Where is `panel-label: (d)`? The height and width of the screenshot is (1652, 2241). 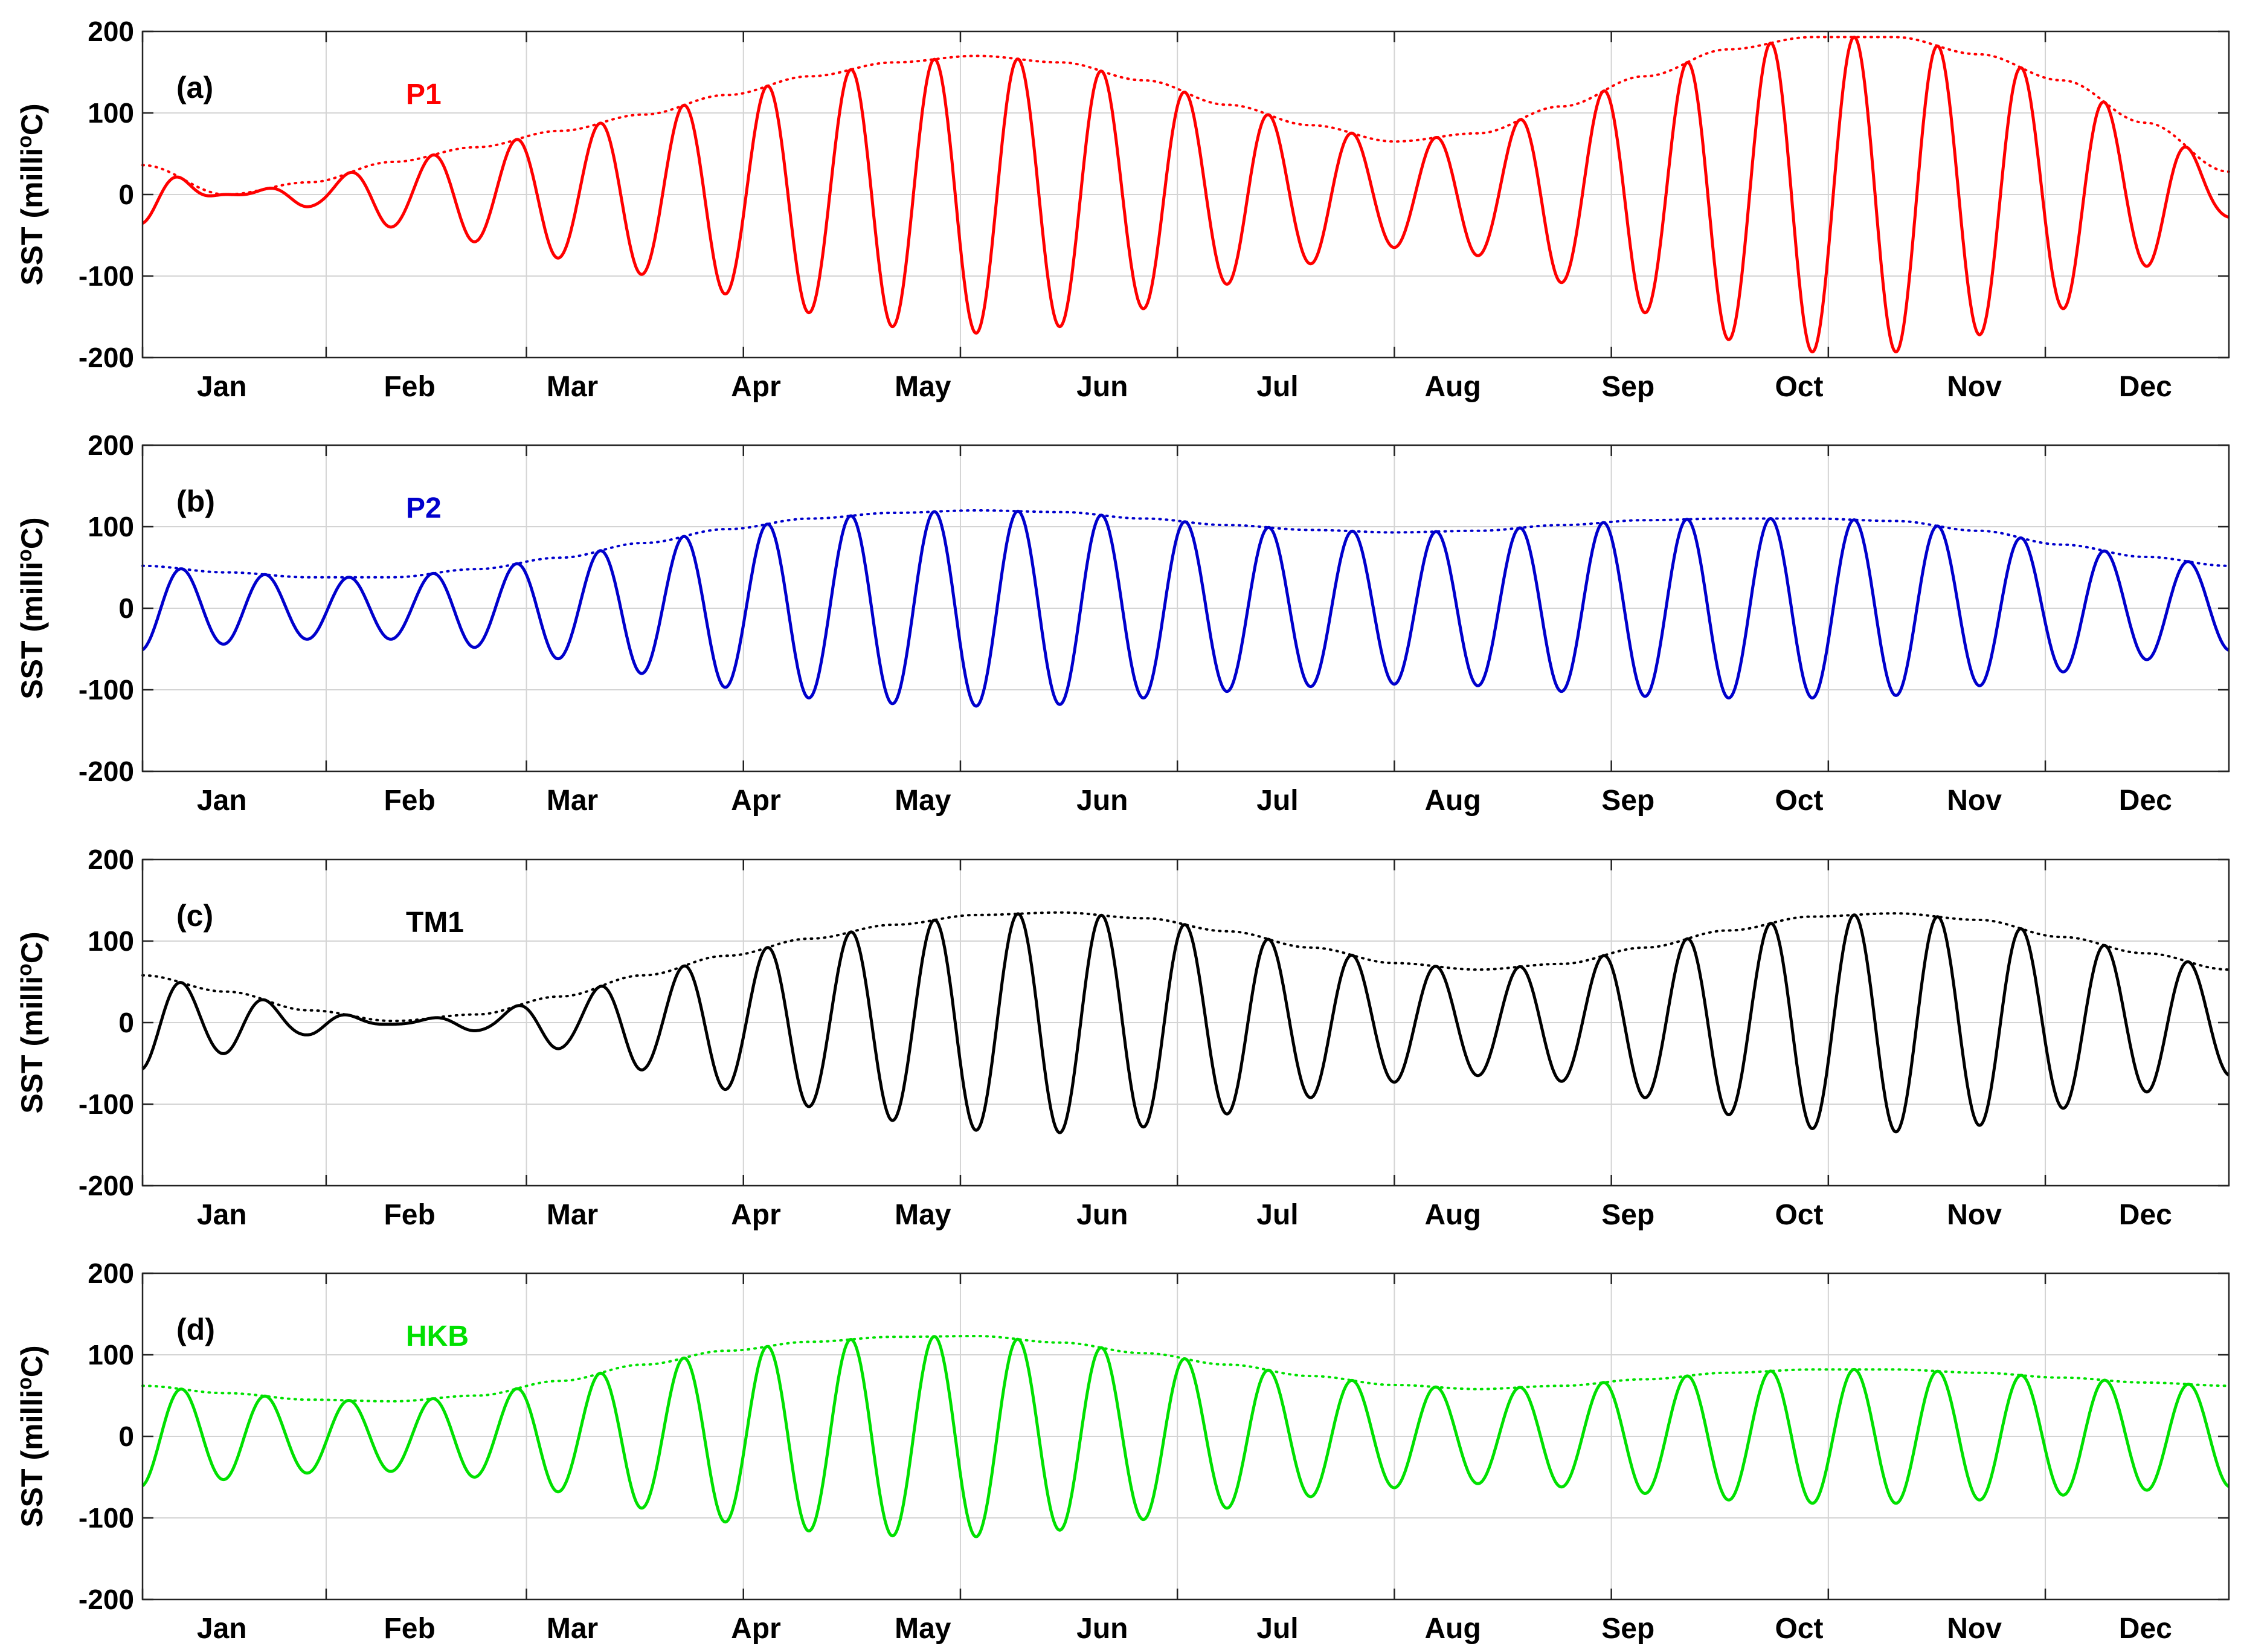
panel-label: (d) is located at coordinates (196, 1329).